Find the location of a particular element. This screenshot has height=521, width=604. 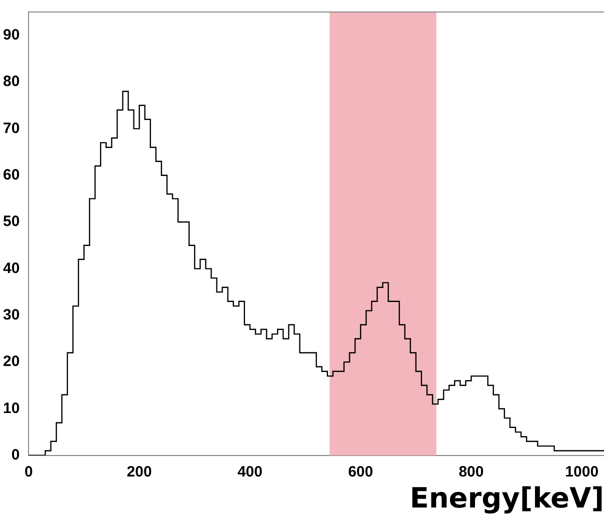

x-tick-label: 1000 is located at coordinates (582, 472).